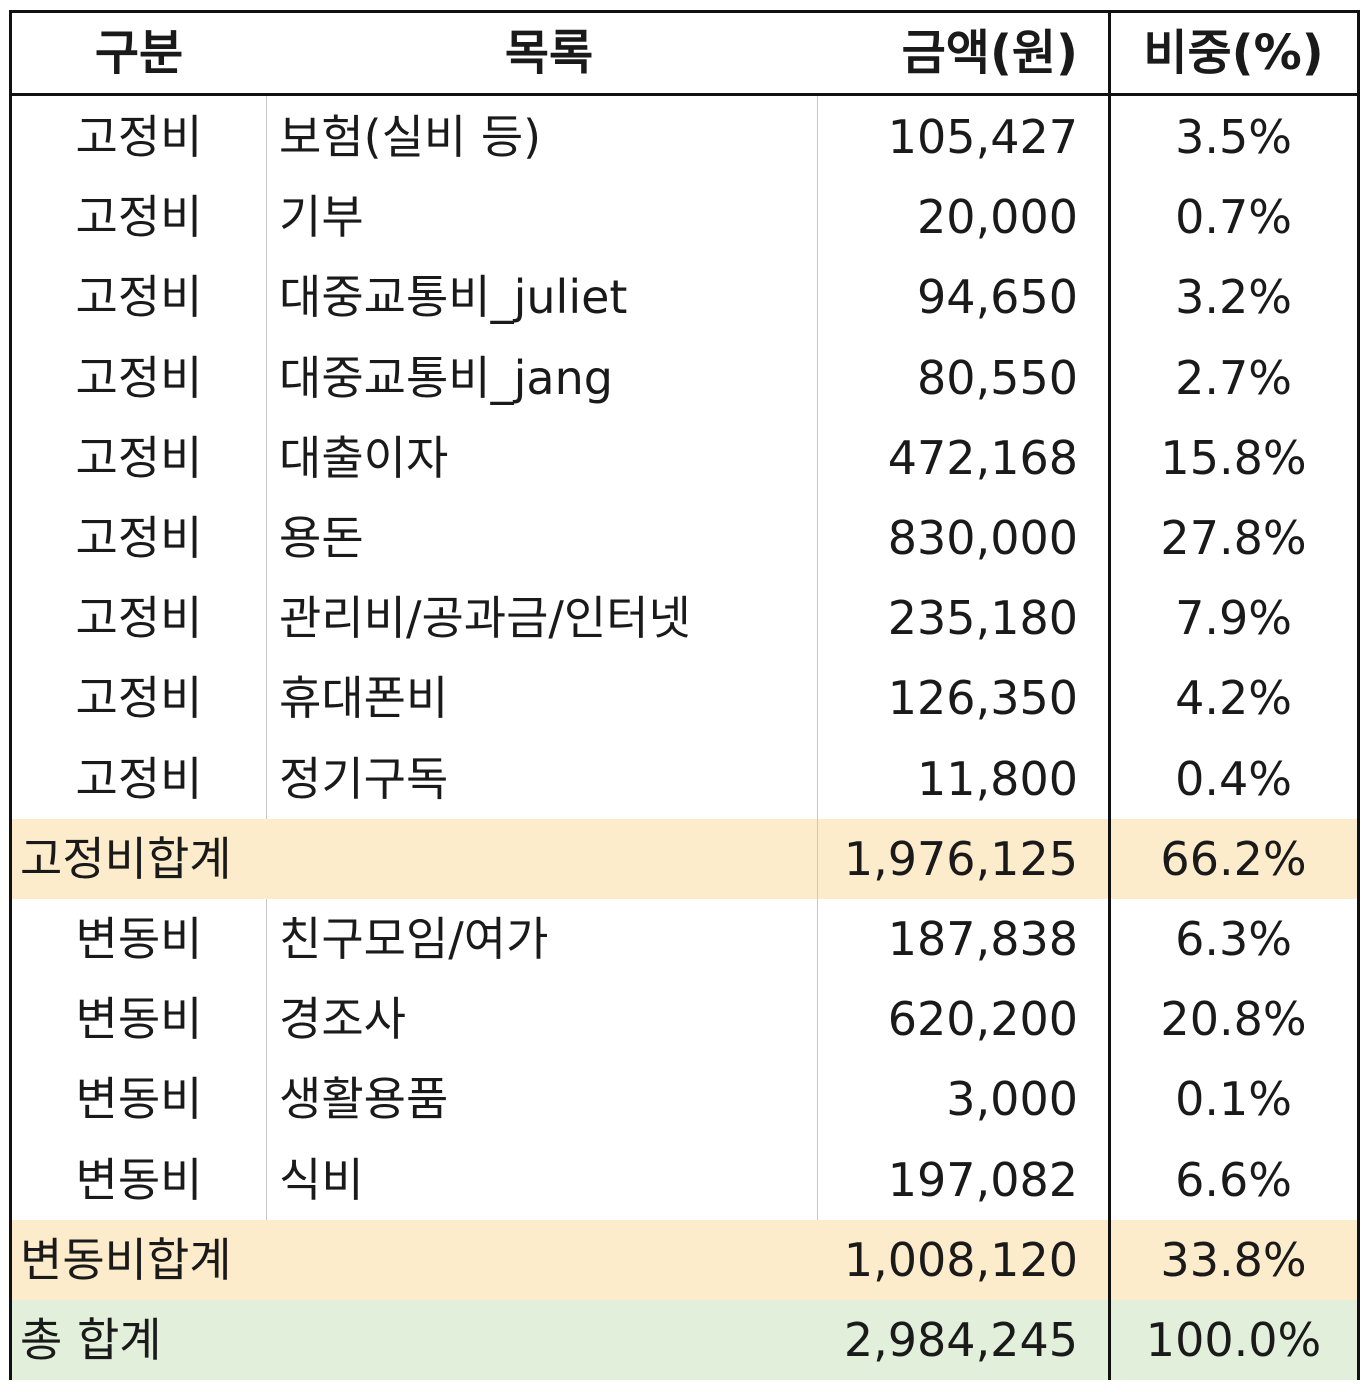 The width and height of the screenshot is (1372, 1392). I want to click on row-amount: 235,180, so click(982, 618).